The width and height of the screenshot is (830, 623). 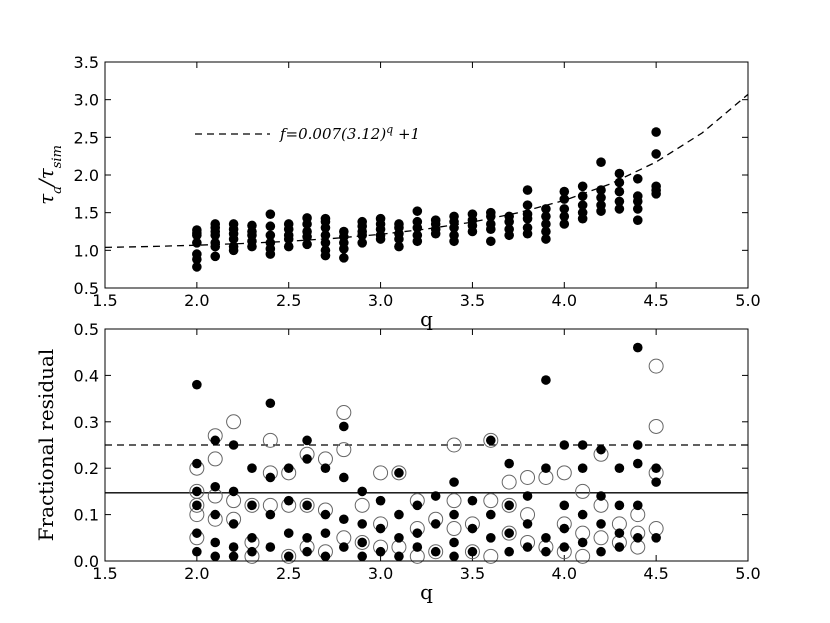 I want to click on y-tick-label: 0.0, so click(x=86, y=561).